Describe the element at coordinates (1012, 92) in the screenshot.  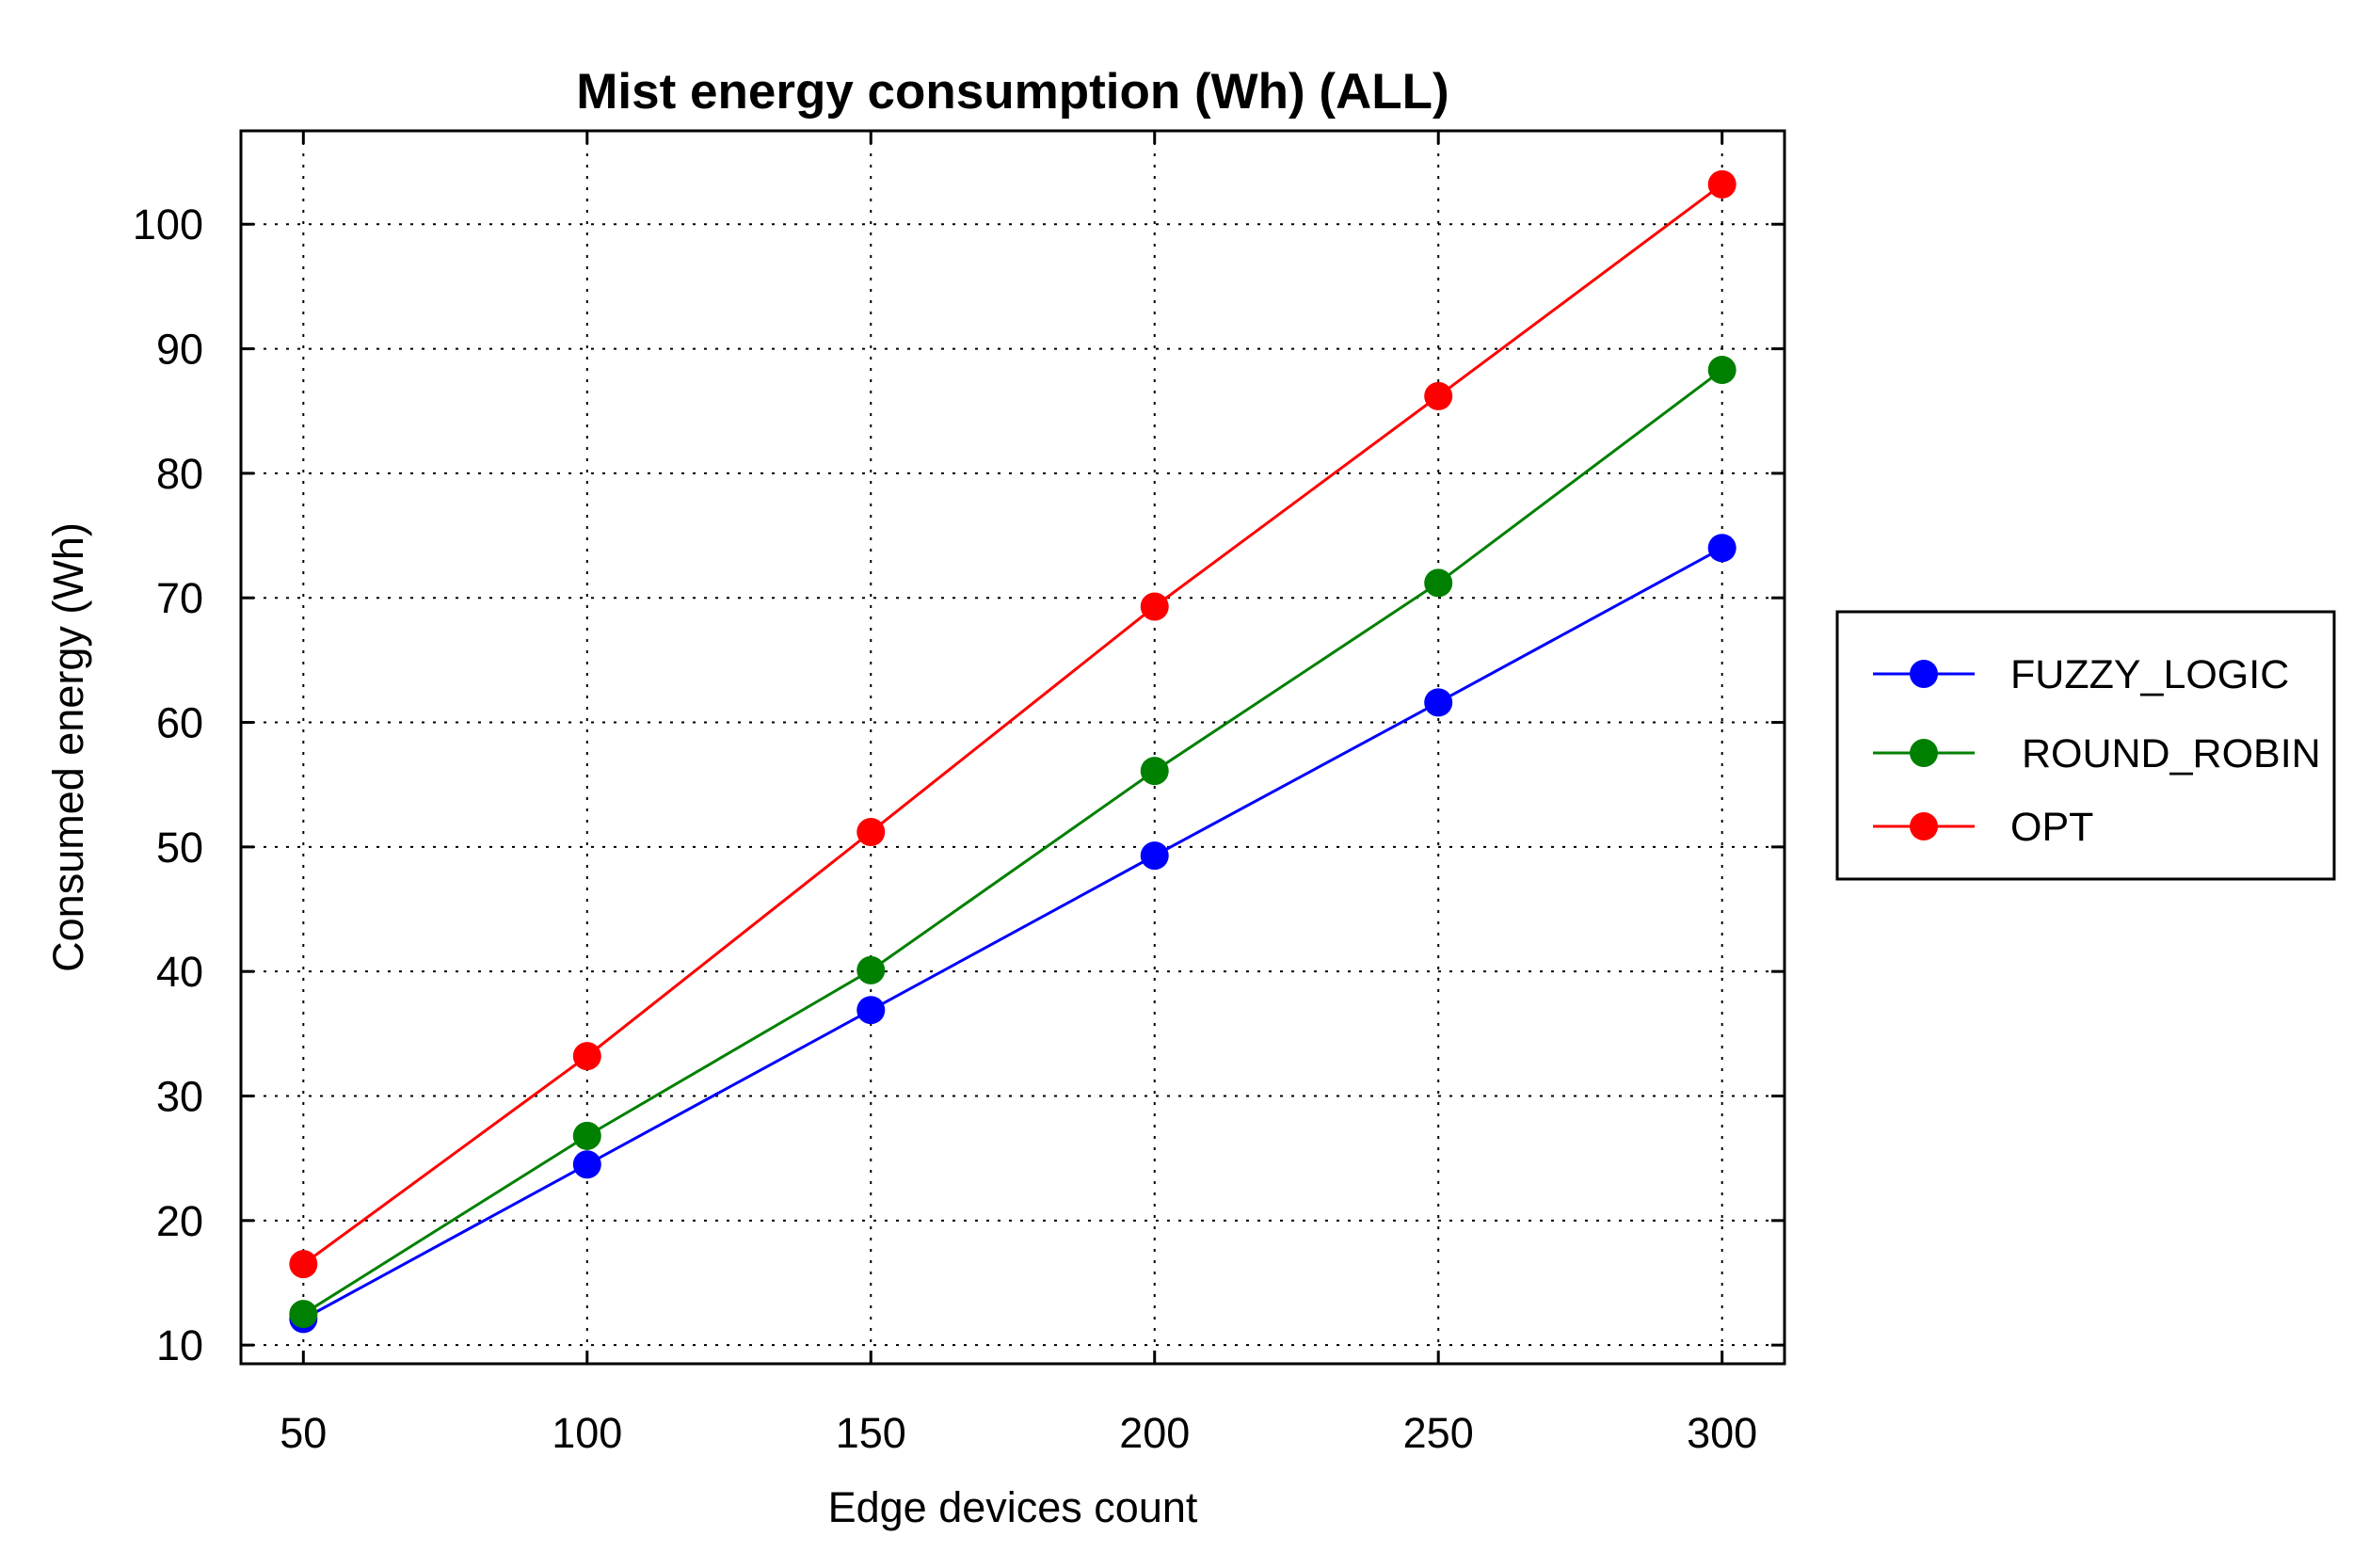
I see `chart-title: Mist energy consumption (Wh) (ALL)` at that location.